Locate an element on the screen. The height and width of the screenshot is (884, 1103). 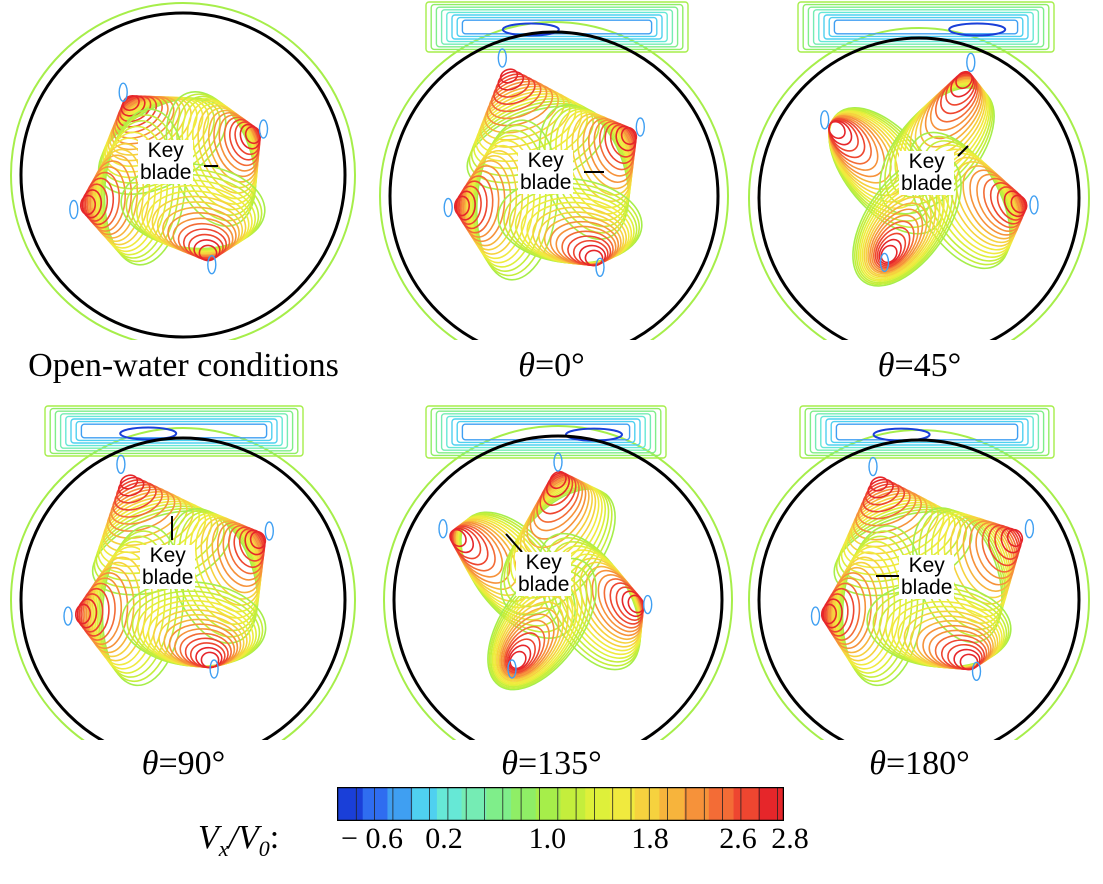
panel-label: θ=0° is located at coordinates (551, 365).